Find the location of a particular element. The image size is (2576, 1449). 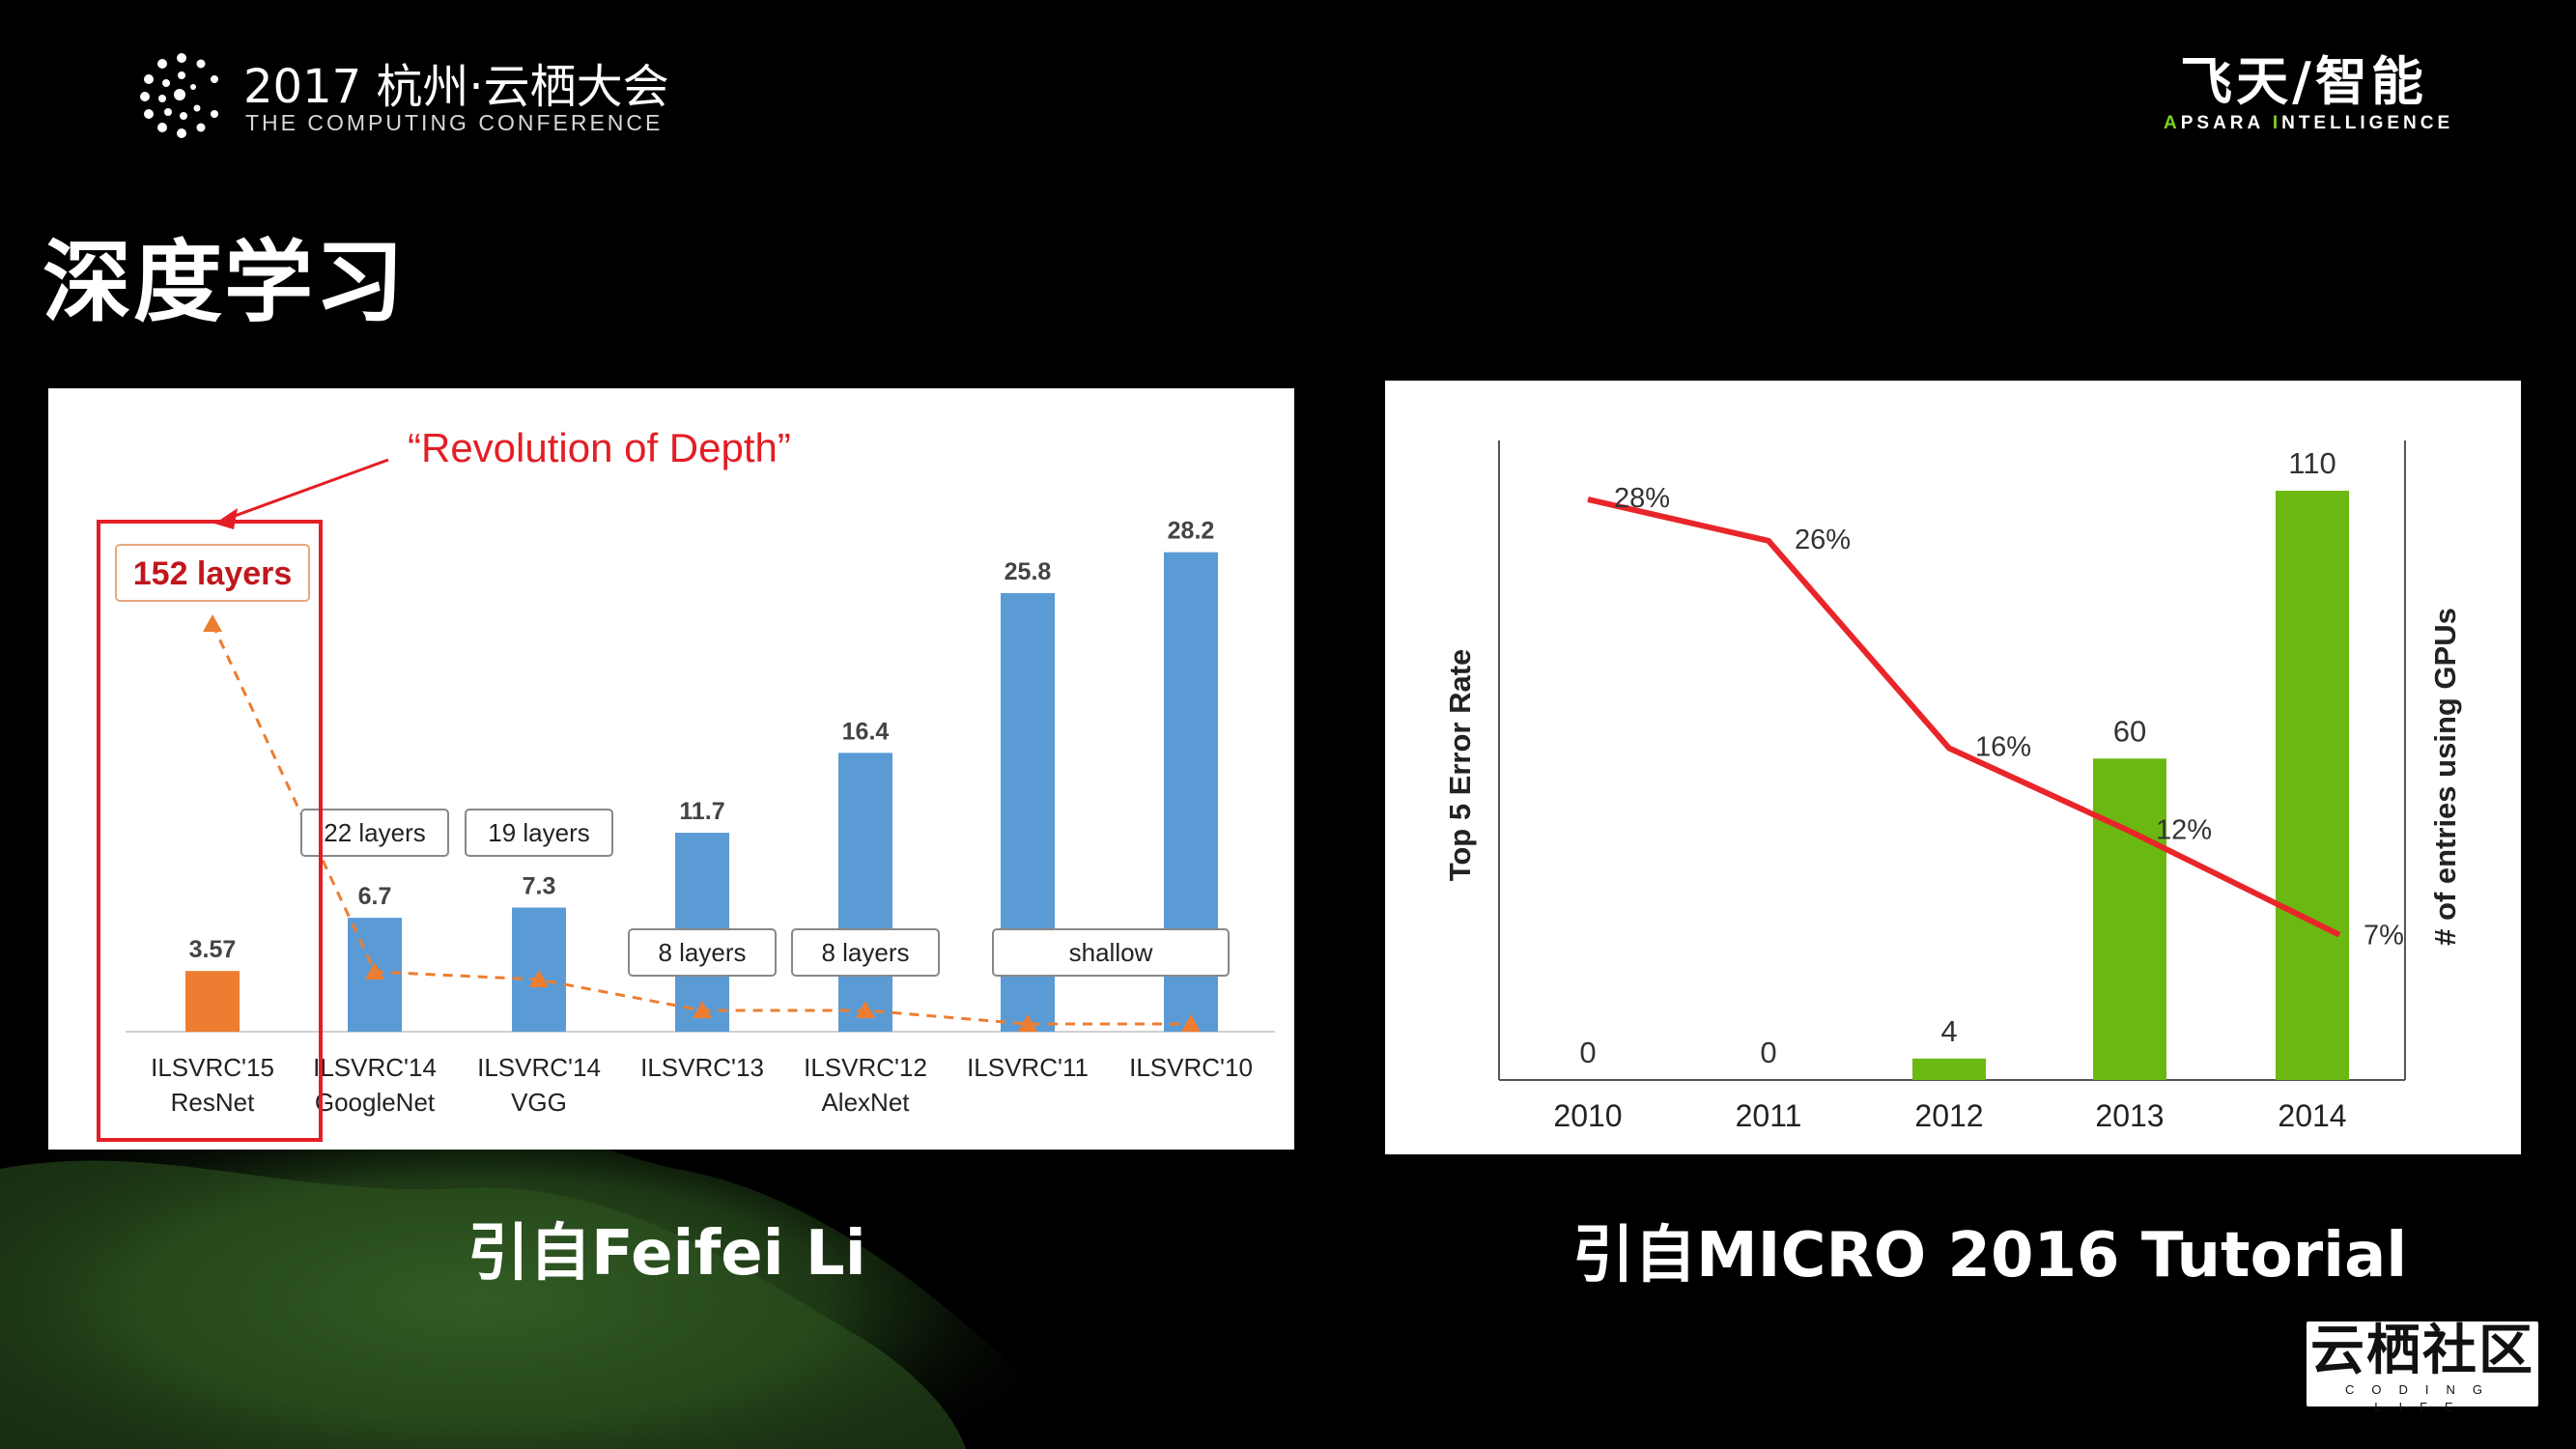

layer-label: shallow is located at coordinates (1111, 952).